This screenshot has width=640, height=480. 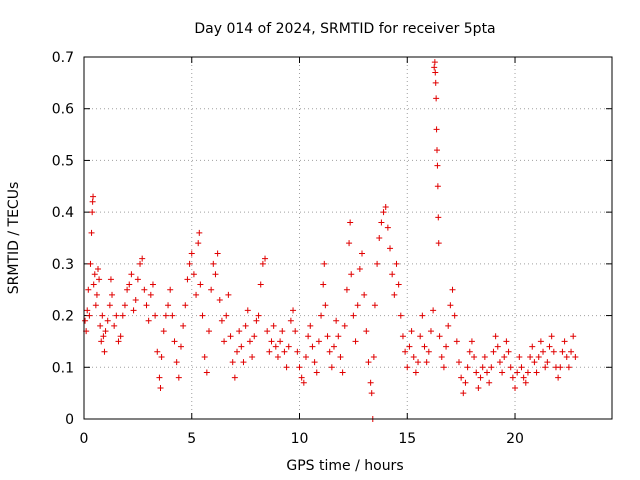 I want to click on x-tick-label: 5, so click(x=191, y=439).